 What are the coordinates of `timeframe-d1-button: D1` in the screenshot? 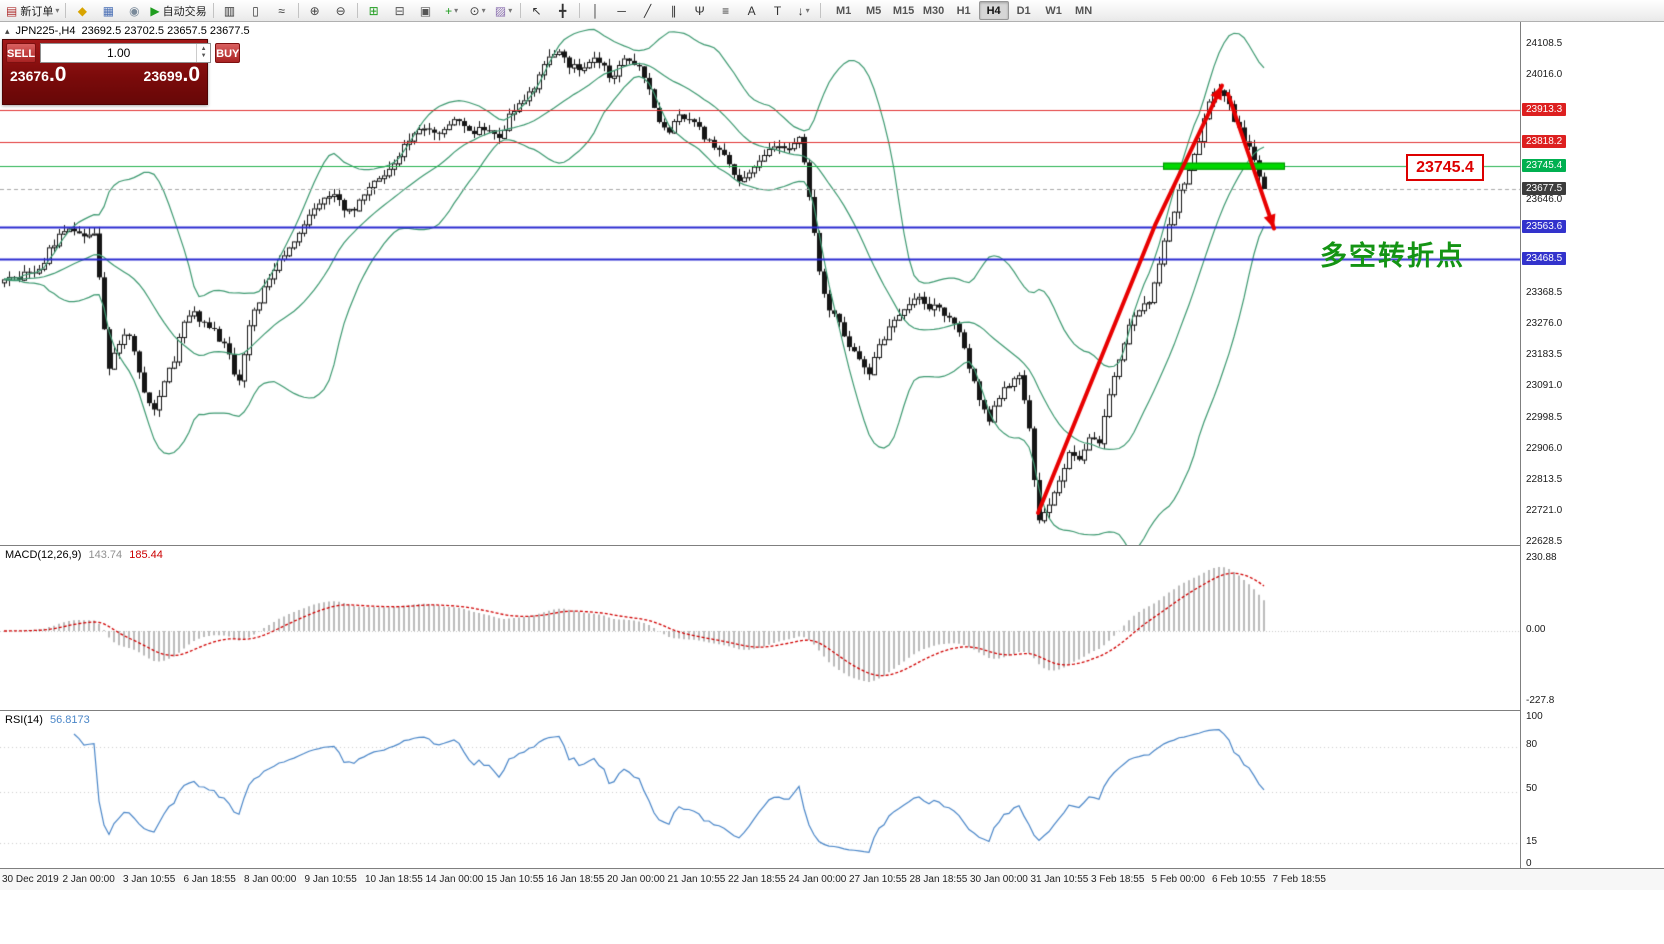 It's located at (1023, 10).